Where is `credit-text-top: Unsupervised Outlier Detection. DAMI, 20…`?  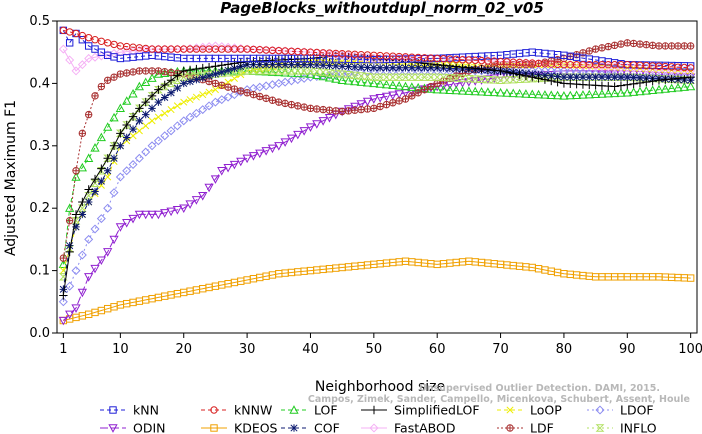 credit-text-top: Unsupervised Outlier Detection. DAMI, 20… is located at coordinates (539, 388).